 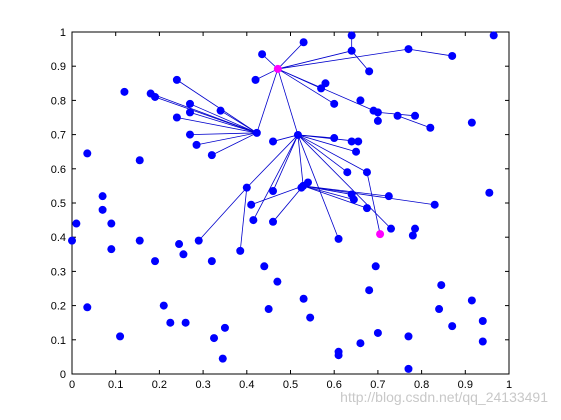 What do you see at coordinates (58, 136) in the screenshot?
I see `y-tick-label: 0.7` at bounding box center [58, 136].